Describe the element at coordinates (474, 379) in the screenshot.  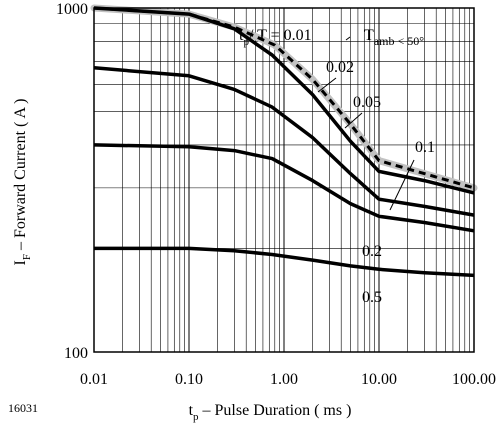
I see `x-tick-label: 100.00` at that location.